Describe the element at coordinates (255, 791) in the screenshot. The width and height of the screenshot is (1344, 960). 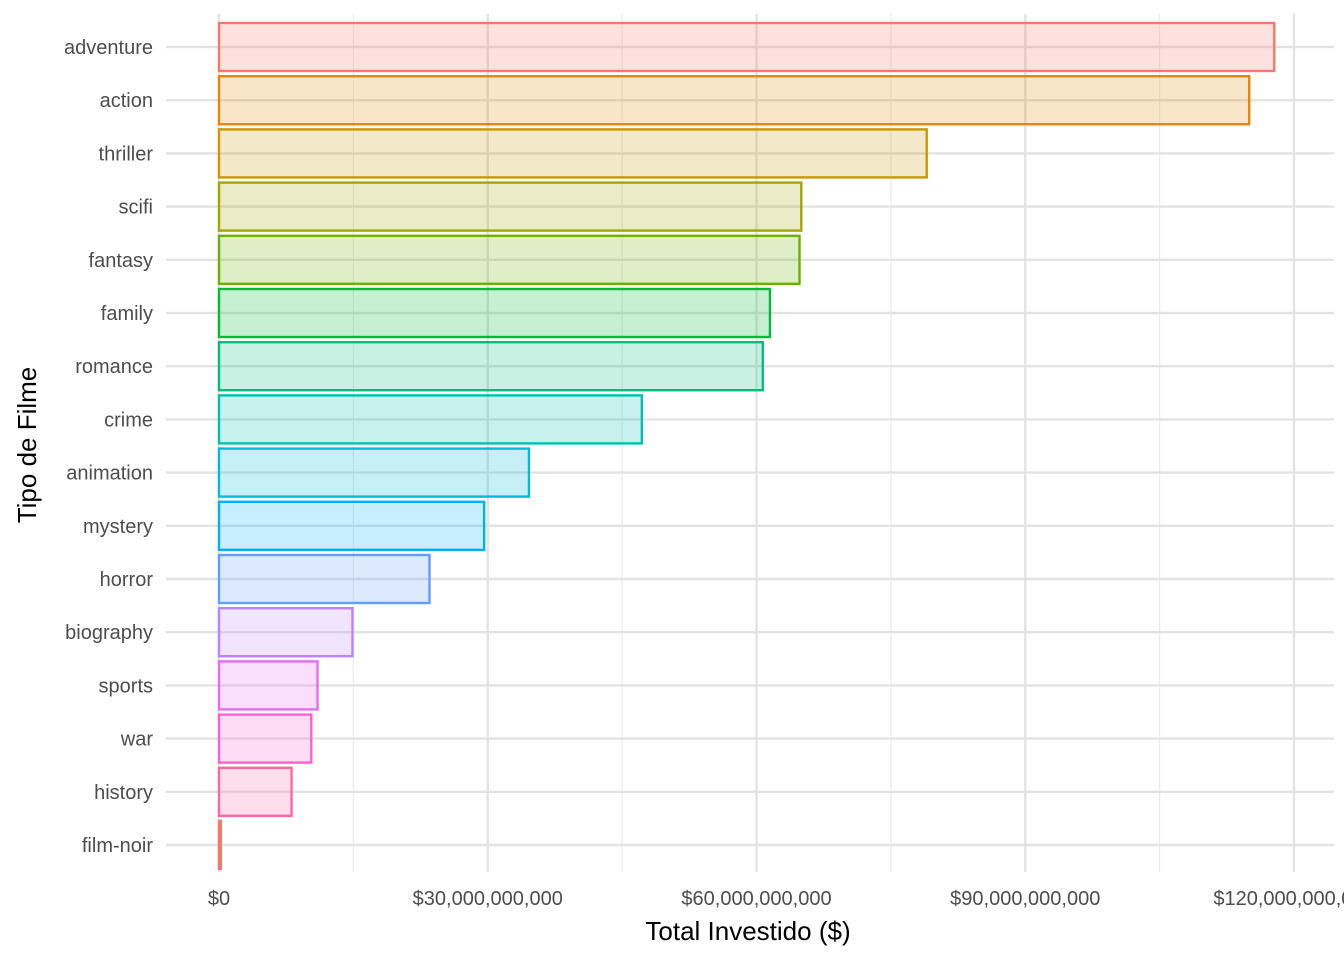
I see `bar-history` at that location.